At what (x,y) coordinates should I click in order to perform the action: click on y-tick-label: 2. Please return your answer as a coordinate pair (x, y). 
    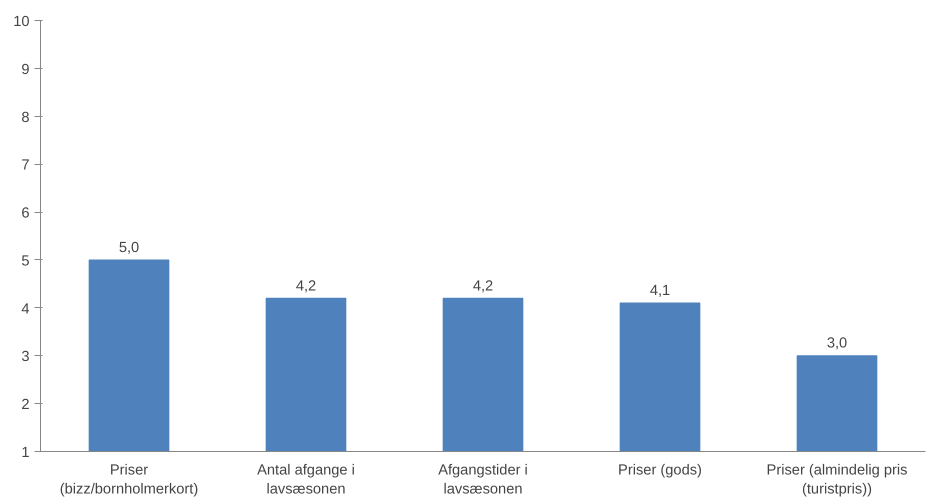
    Looking at the image, I should click on (25, 405).